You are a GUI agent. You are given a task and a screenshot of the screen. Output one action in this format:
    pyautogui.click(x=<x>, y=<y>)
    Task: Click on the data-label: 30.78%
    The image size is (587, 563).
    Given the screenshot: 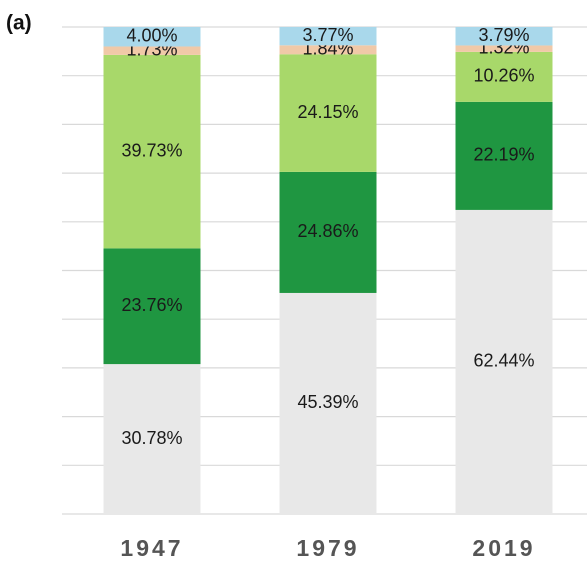 What is the action you would take?
    pyautogui.click(x=151, y=438)
    